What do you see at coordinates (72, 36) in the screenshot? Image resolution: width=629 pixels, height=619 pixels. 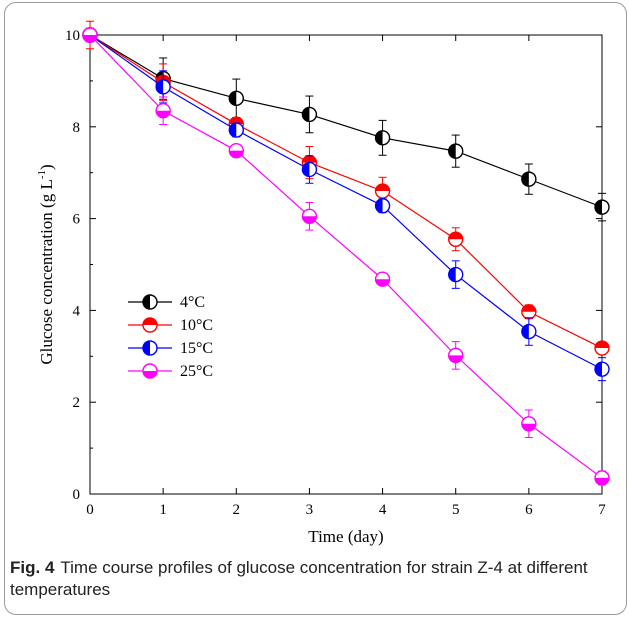 I see `y-tick-label: 10` at bounding box center [72, 36].